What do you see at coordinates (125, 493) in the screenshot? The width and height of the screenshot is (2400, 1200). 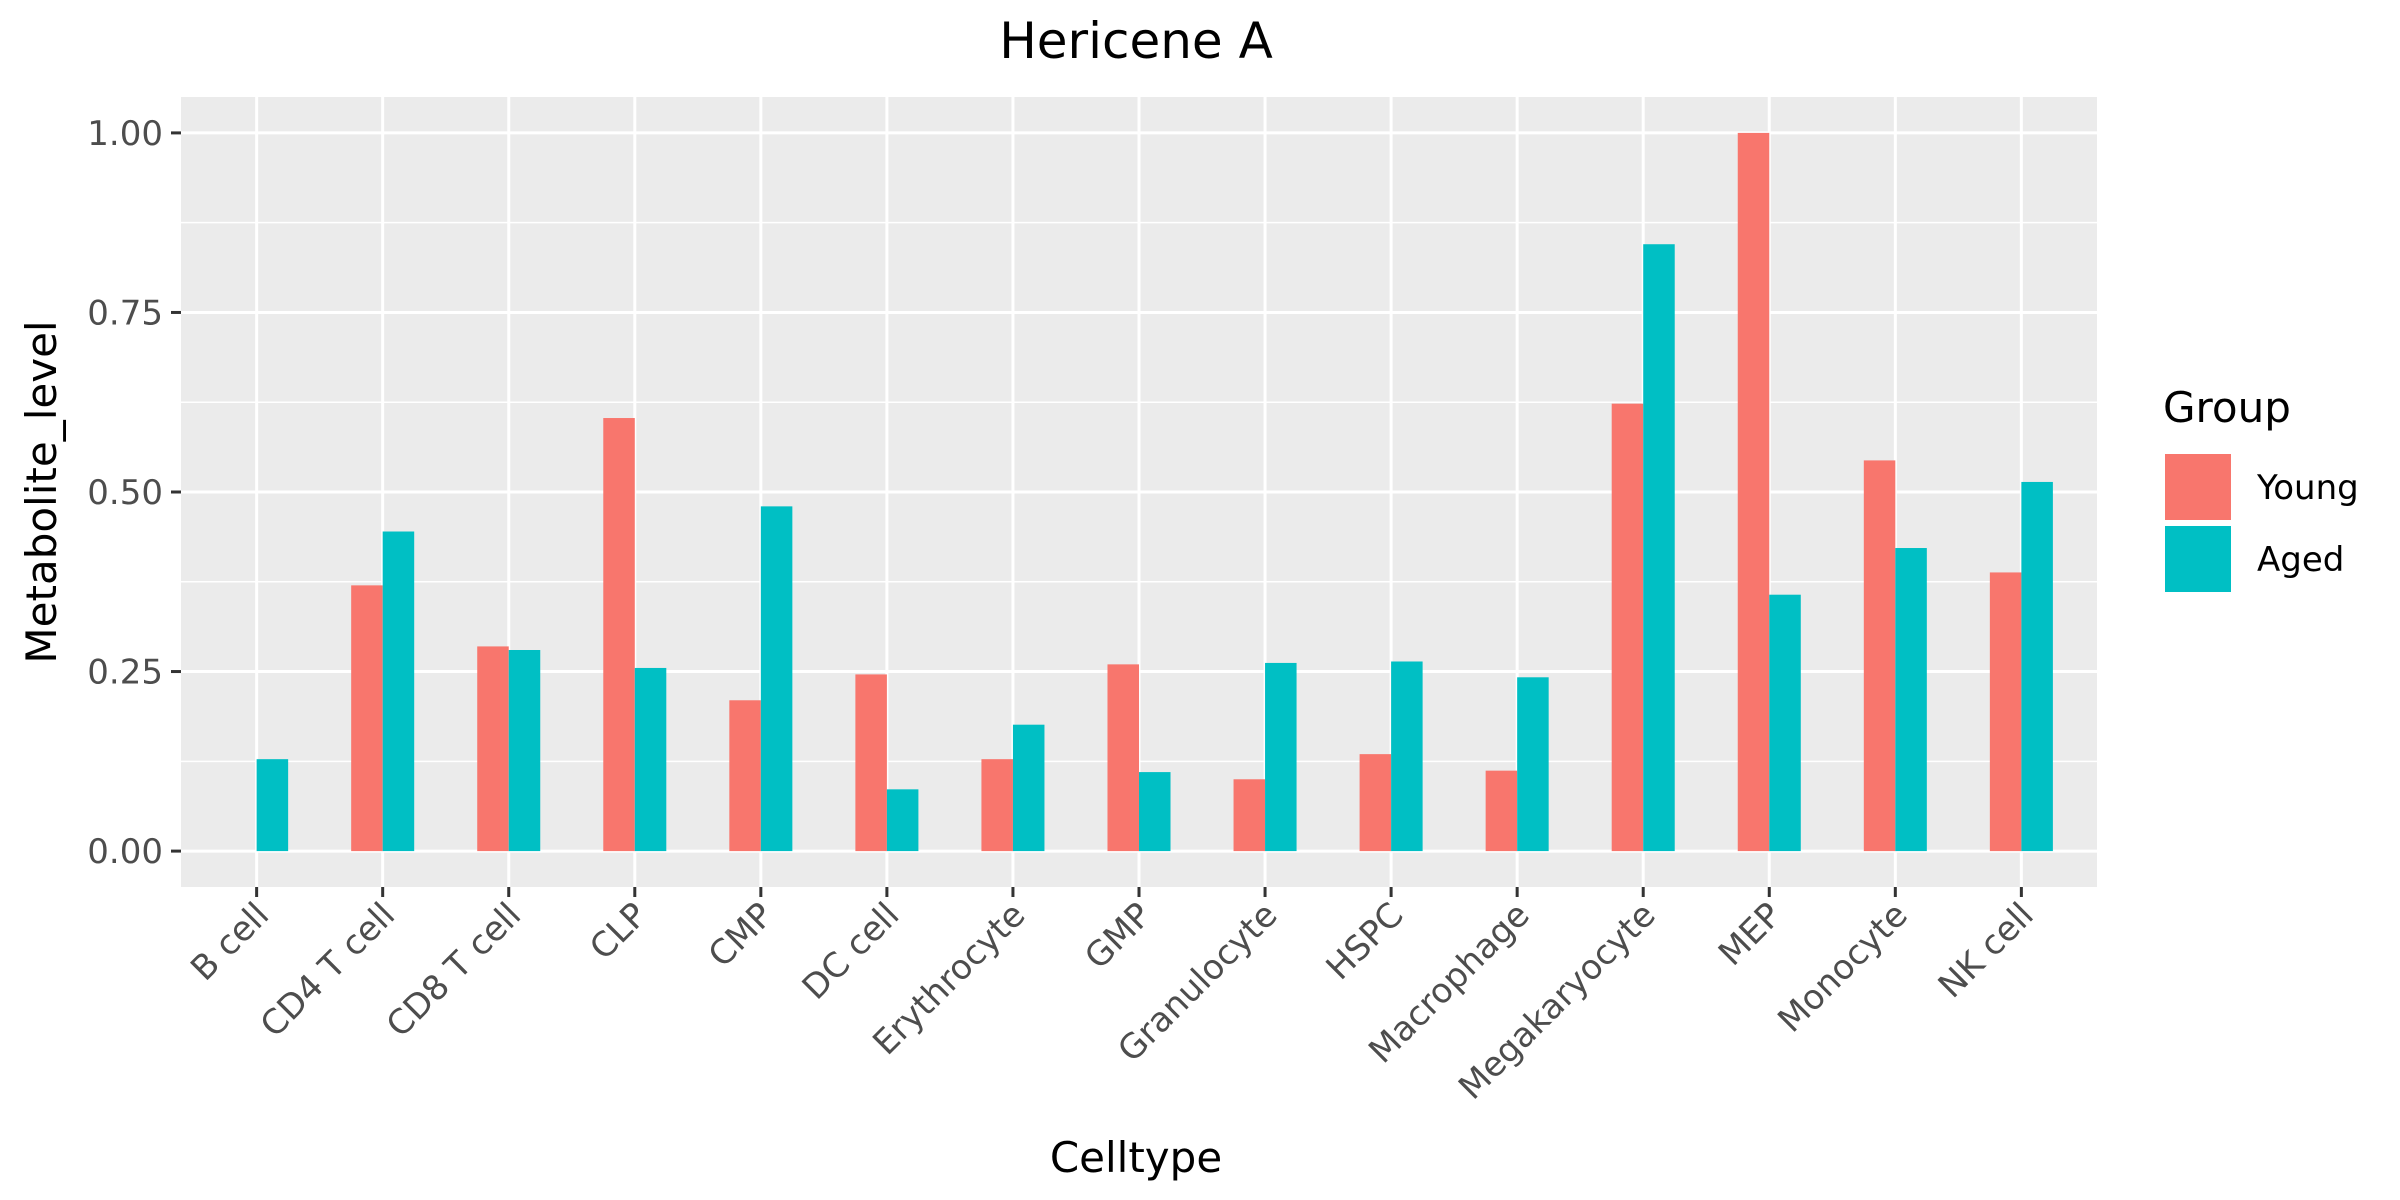 I see `y-tick-label: 0.50` at bounding box center [125, 493].